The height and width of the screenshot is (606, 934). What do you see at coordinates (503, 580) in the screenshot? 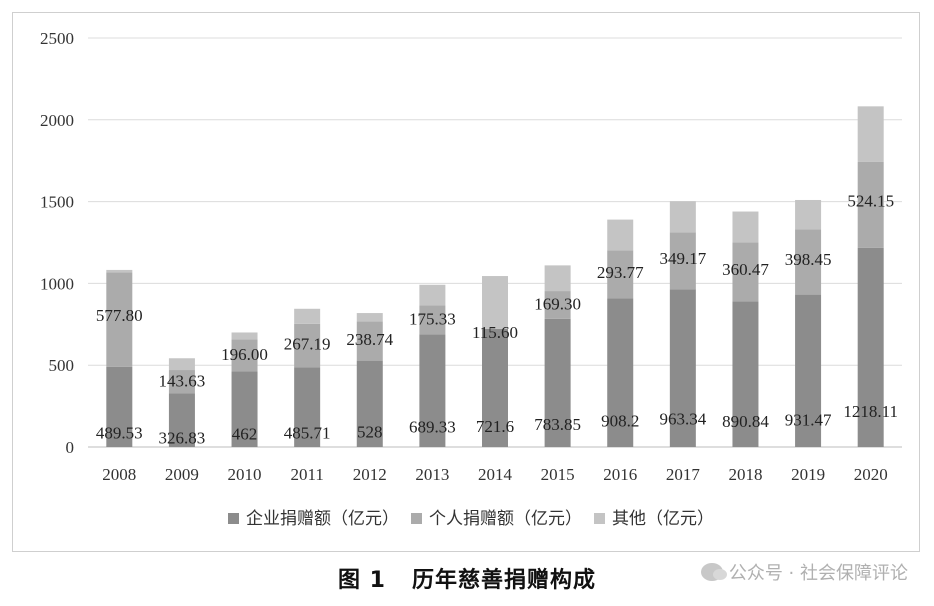
I see `figure-title: 历年慈善捐赠构成` at bounding box center [503, 580].